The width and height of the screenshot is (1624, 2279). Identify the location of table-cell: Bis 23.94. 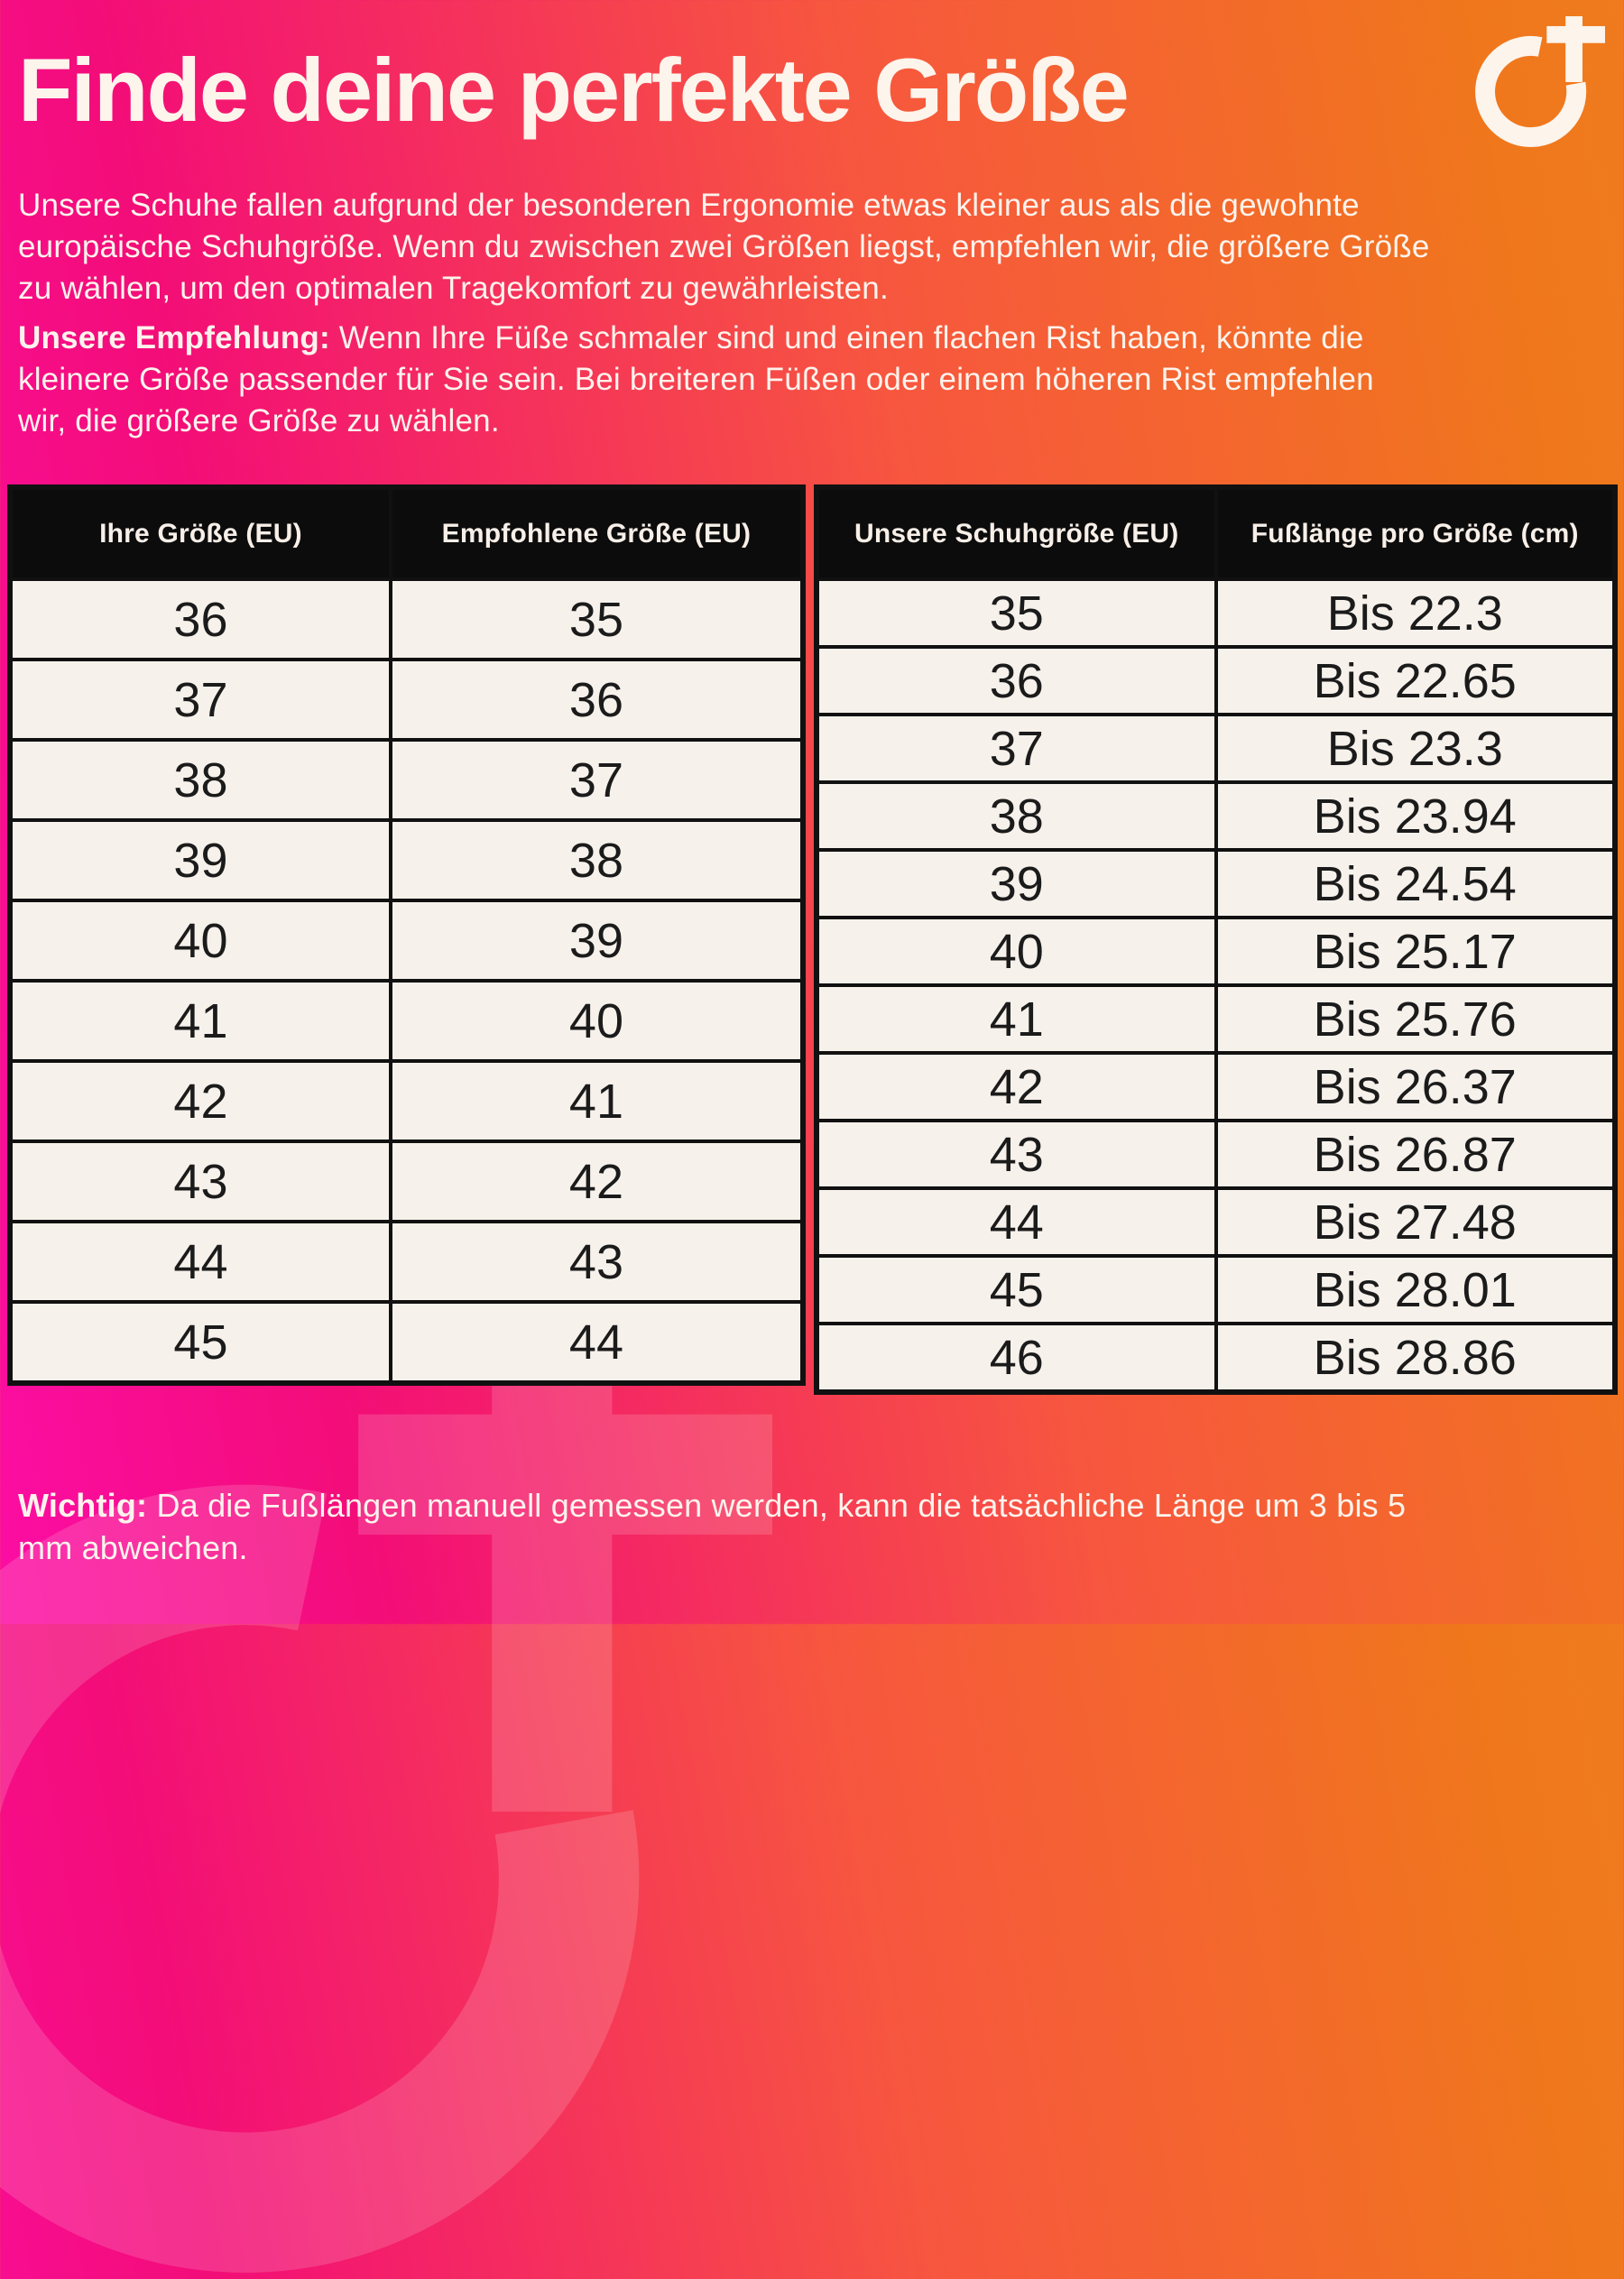
(1415, 816).